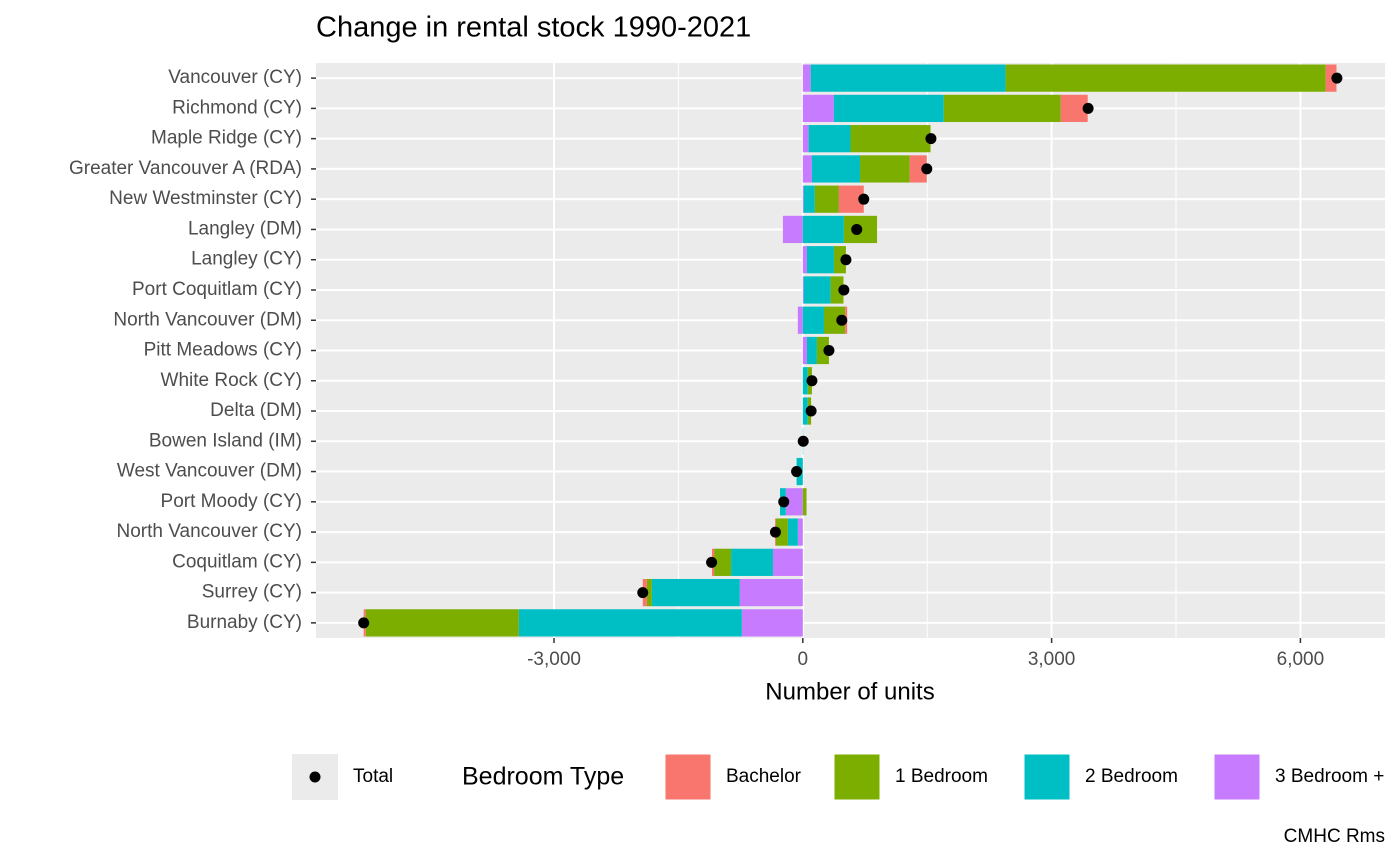  I want to click on y-tick-label: Burnaby (CY), so click(244, 622).